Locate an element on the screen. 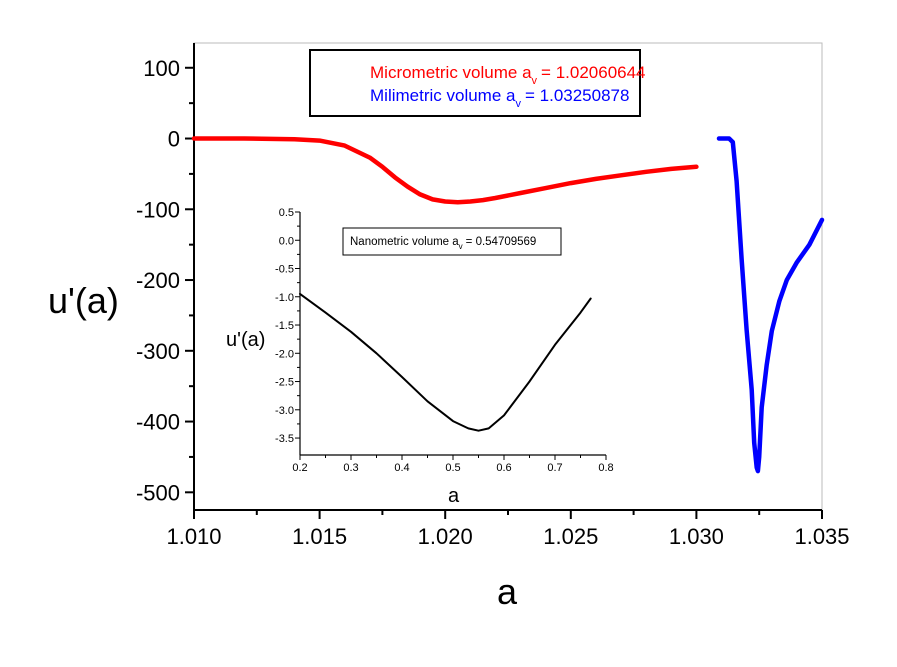 The image size is (897, 667). inset-y-tick-label: -1.5 is located at coordinates (284, 326).